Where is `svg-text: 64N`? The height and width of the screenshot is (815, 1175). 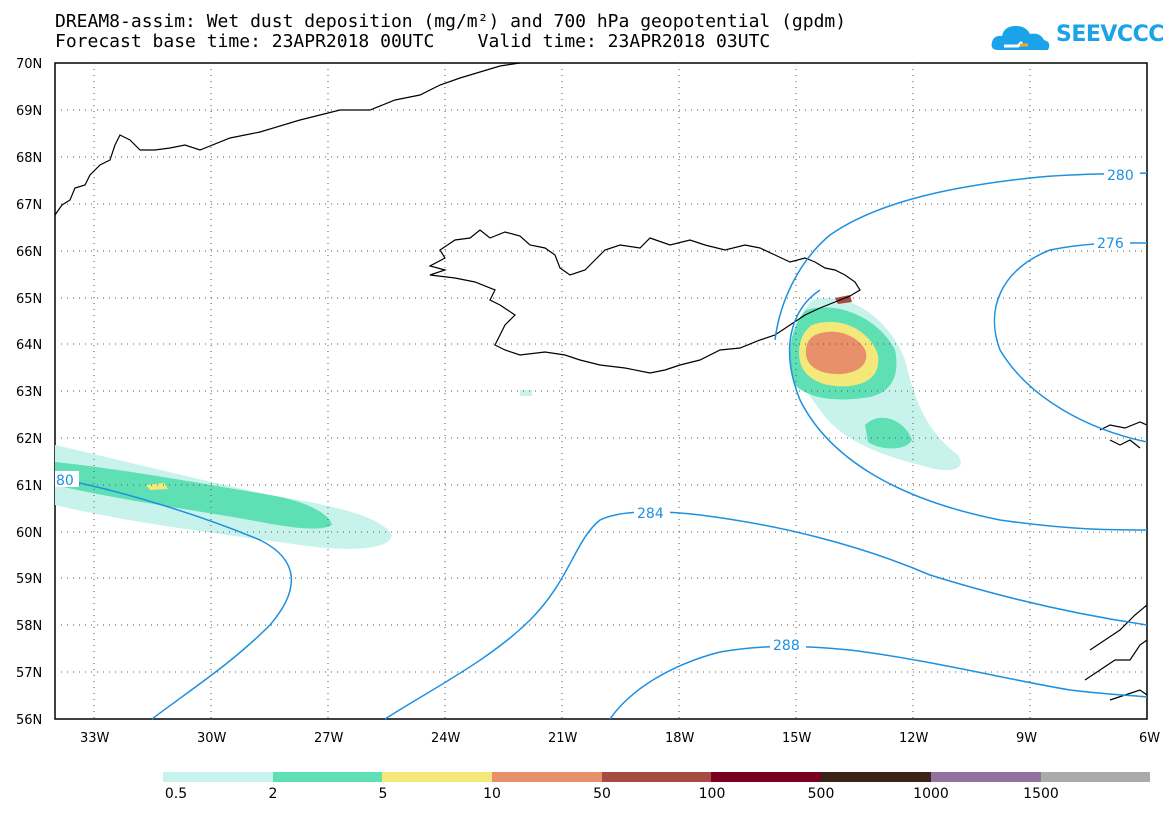
svg-text: 64N is located at coordinates (29, 345).